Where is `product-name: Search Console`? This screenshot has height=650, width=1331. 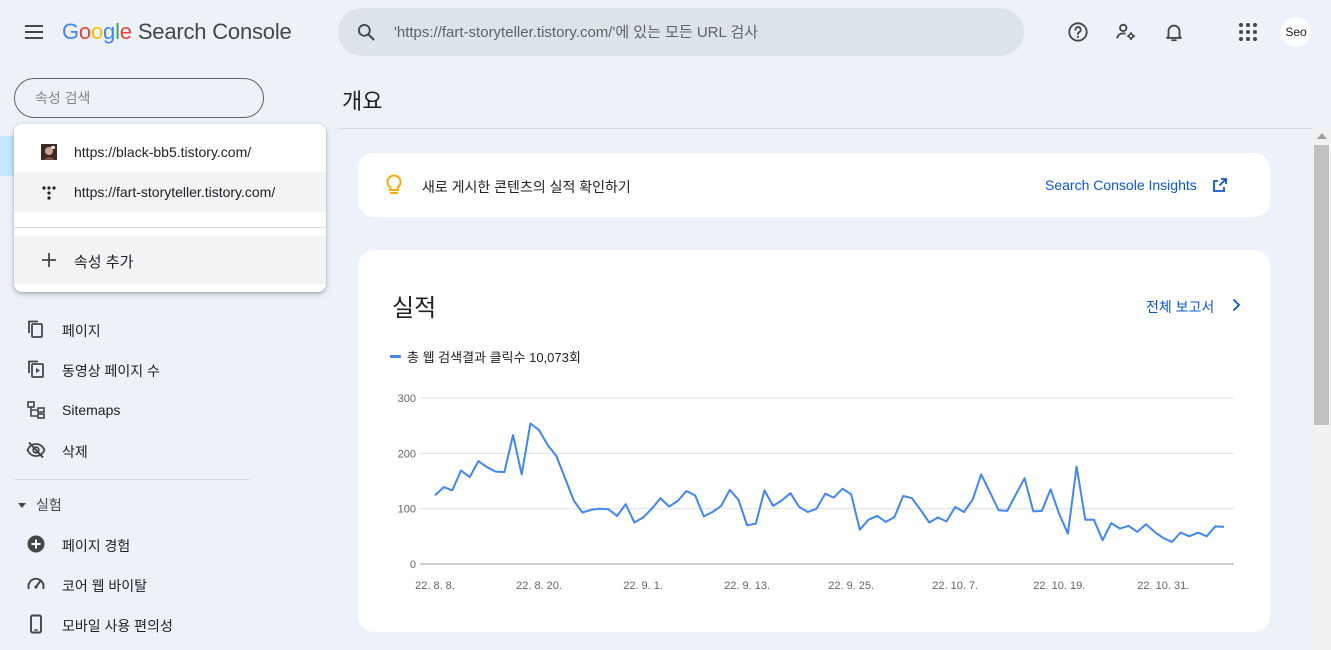 product-name: Search Console is located at coordinates (214, 31).